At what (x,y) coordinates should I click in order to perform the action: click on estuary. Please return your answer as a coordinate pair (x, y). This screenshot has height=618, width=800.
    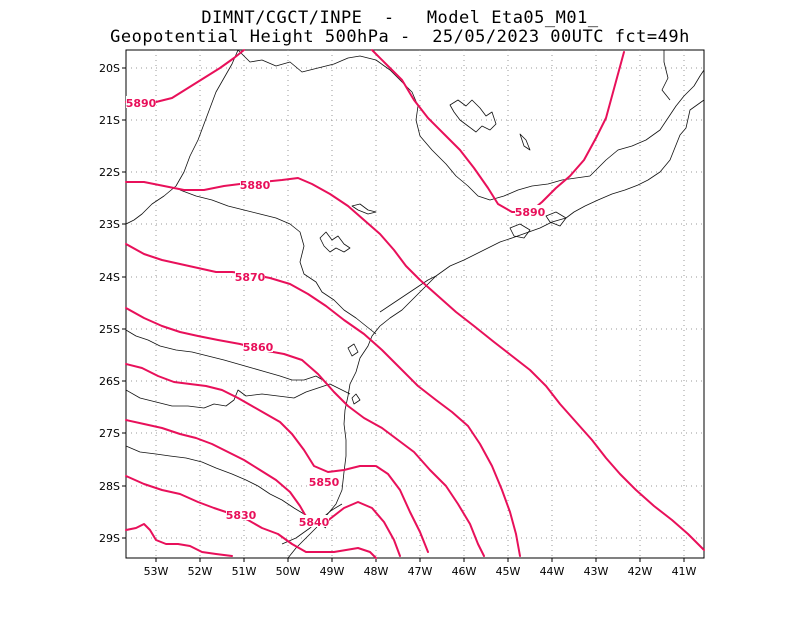
    Looking at the image, I should click on (408, 294).